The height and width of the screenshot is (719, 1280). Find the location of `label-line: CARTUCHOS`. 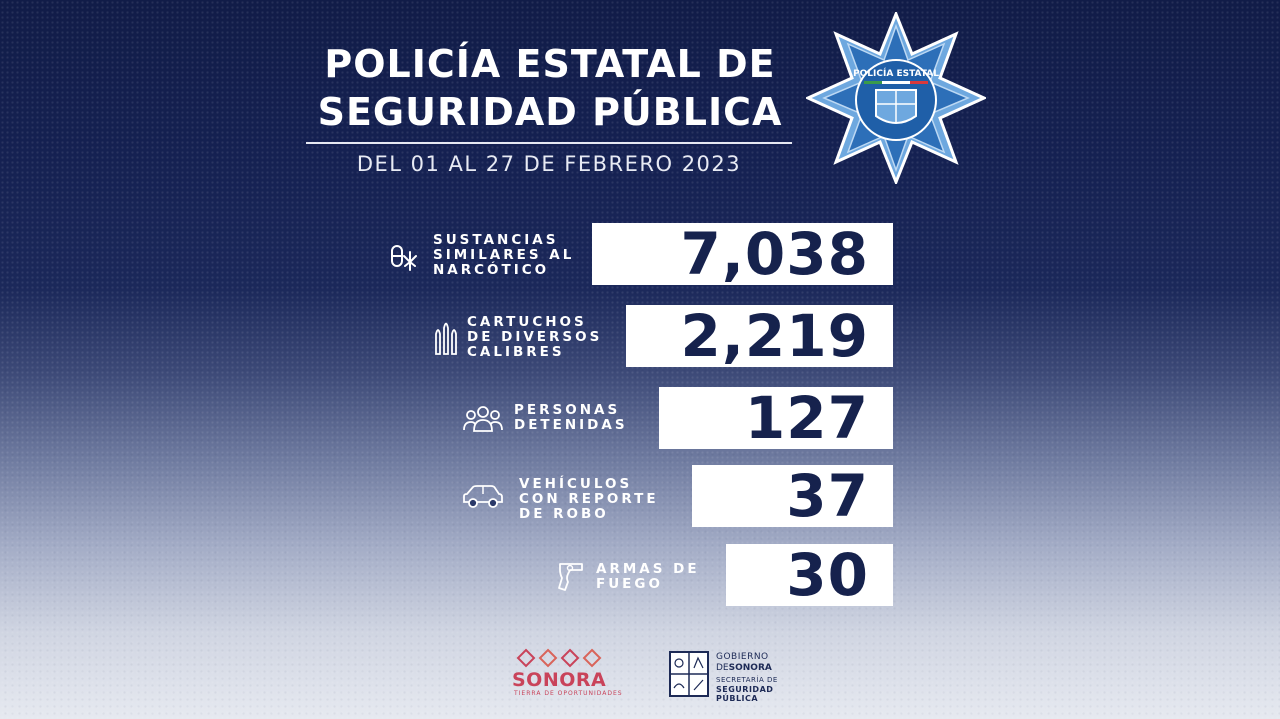

label-line: CARTUCHOS is located at coordinates (527, 322).